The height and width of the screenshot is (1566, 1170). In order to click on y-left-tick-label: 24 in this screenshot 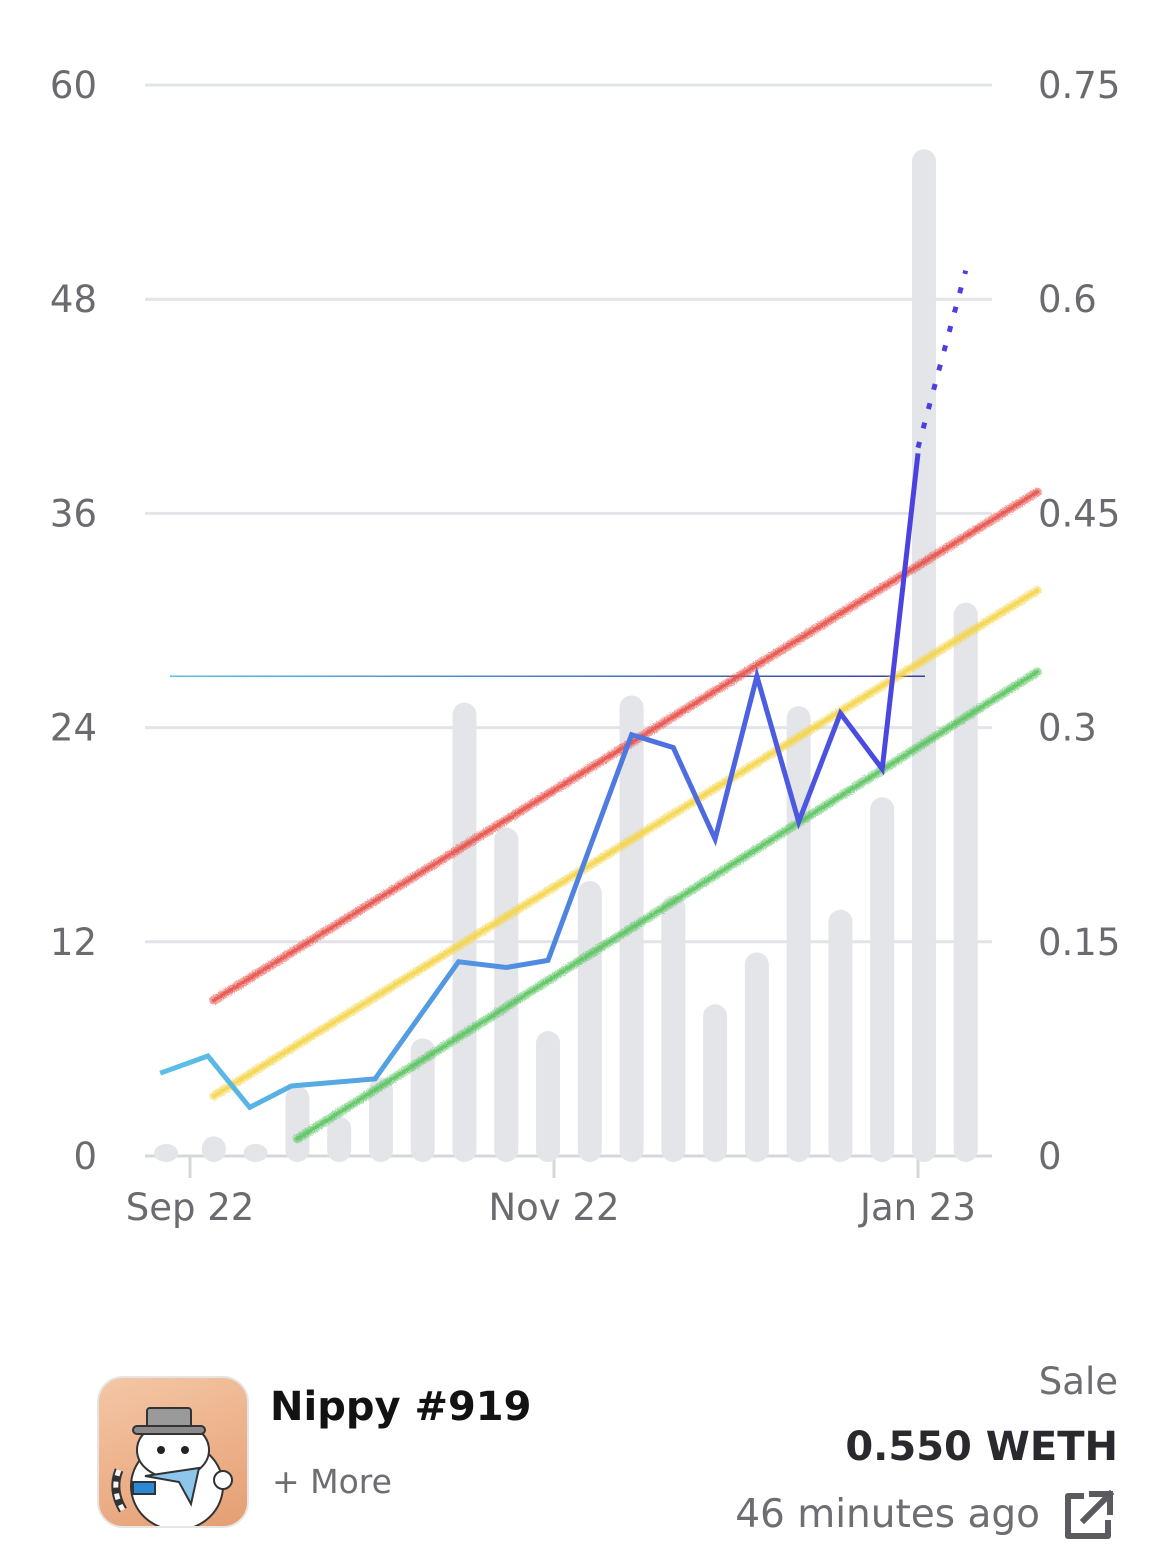, I will do `click(73, 728)`.